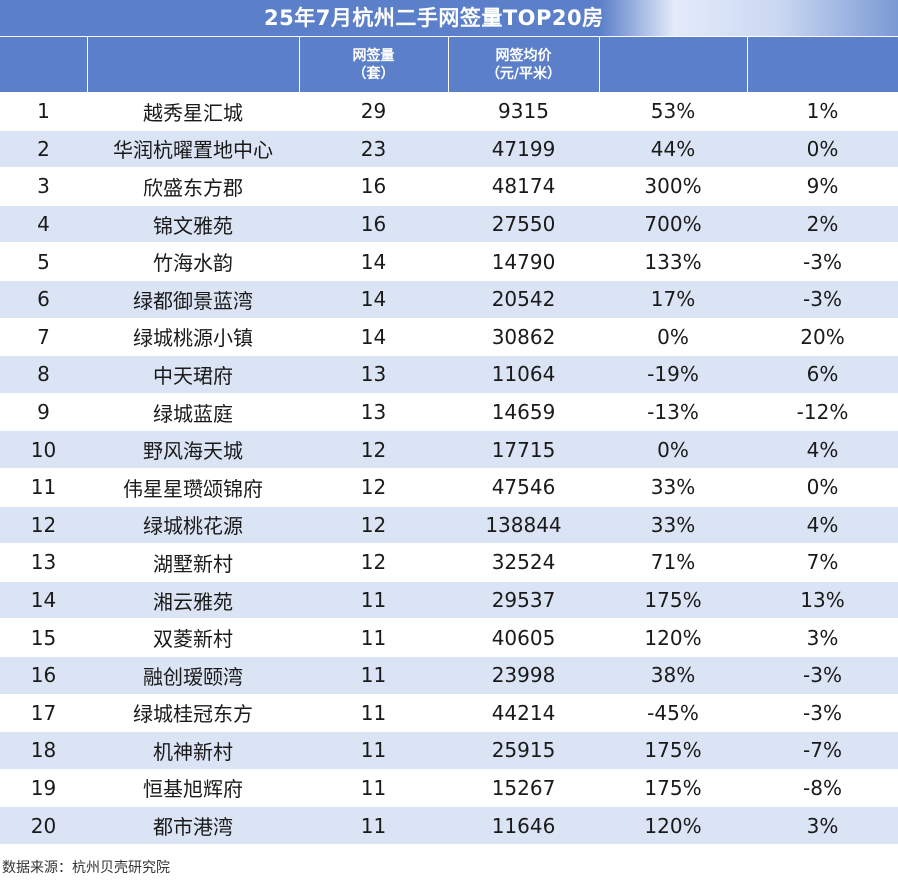  Describe the element at coordinates (673, 111) in the screenshot. I see `cell-change-1: 53%` at that location.